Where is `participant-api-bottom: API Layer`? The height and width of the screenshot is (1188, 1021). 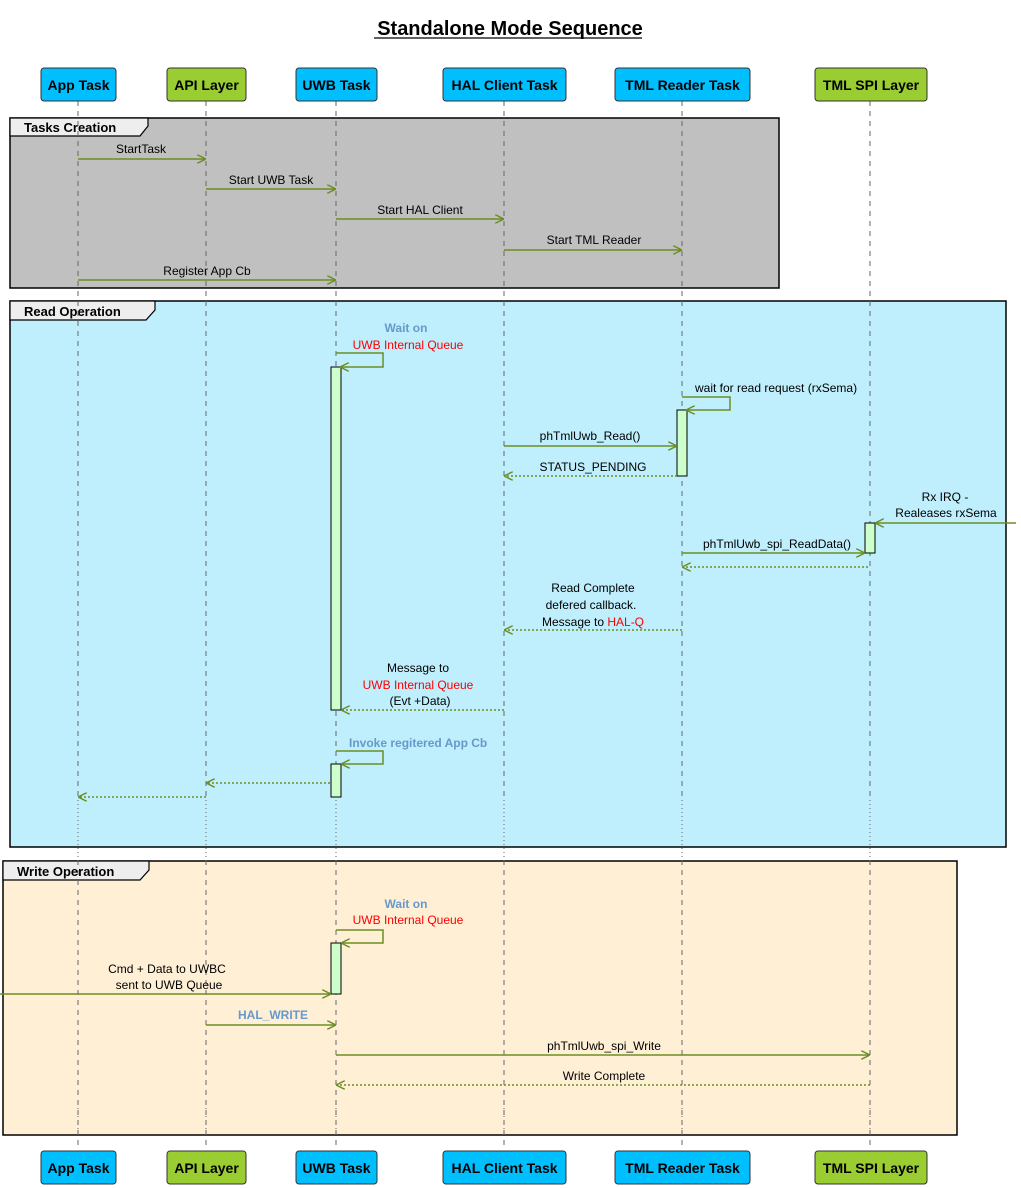
participant-api-bottom: API Layer is located at coordinates (206, 1167).